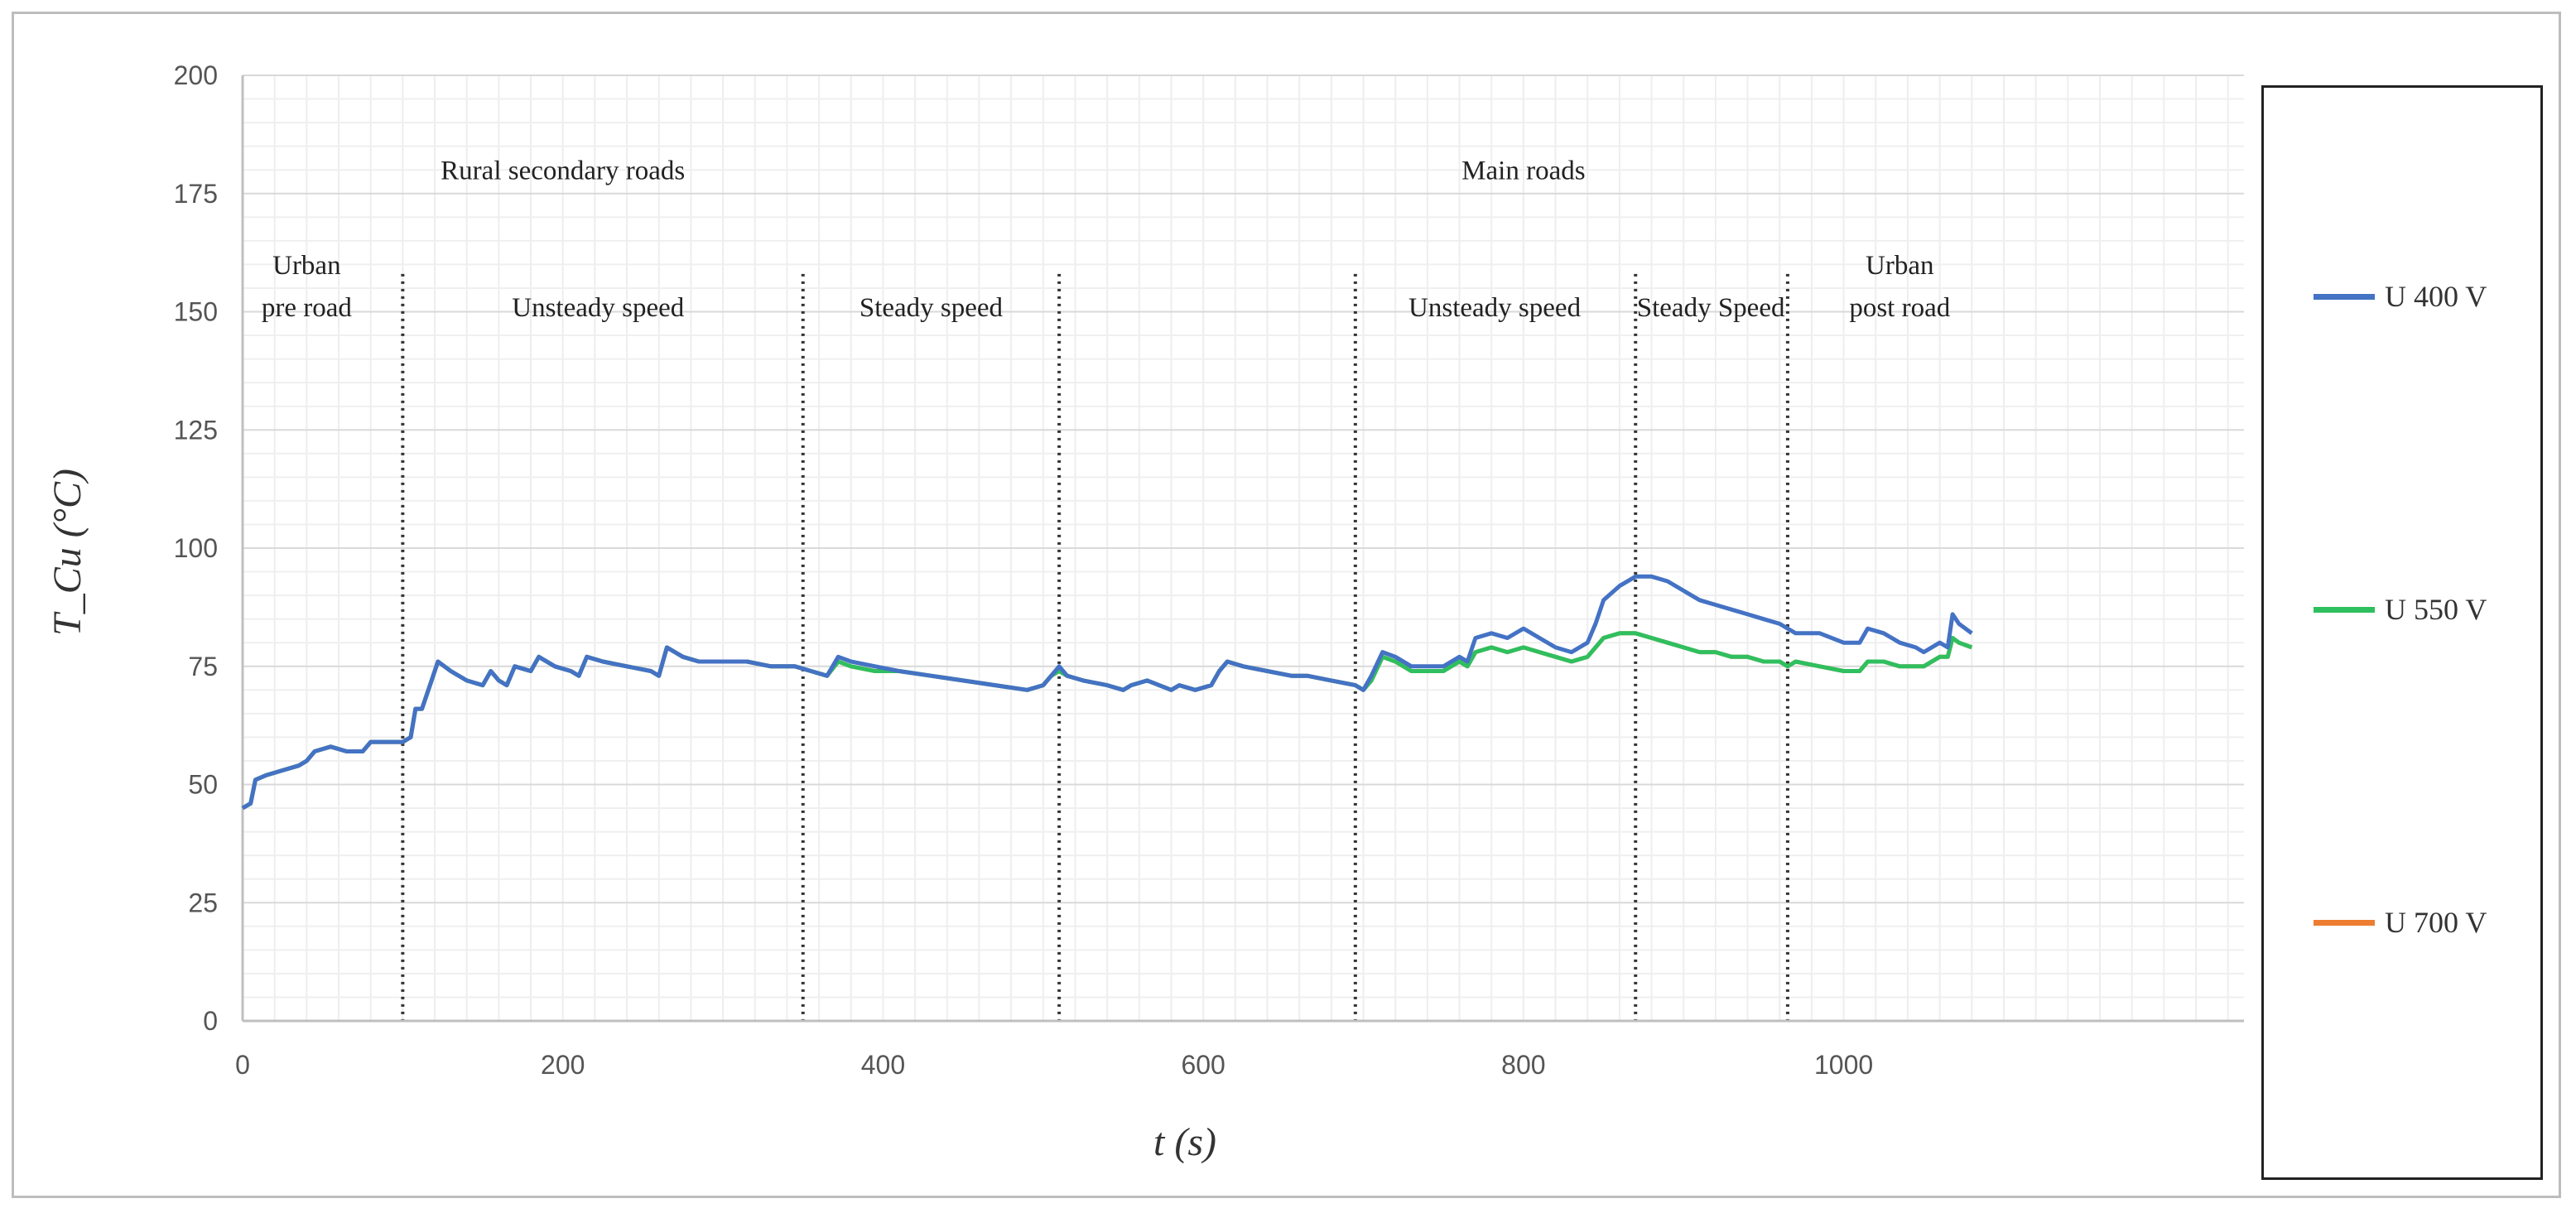  I want to click on y-tick-label: 200, so click(196, 75).